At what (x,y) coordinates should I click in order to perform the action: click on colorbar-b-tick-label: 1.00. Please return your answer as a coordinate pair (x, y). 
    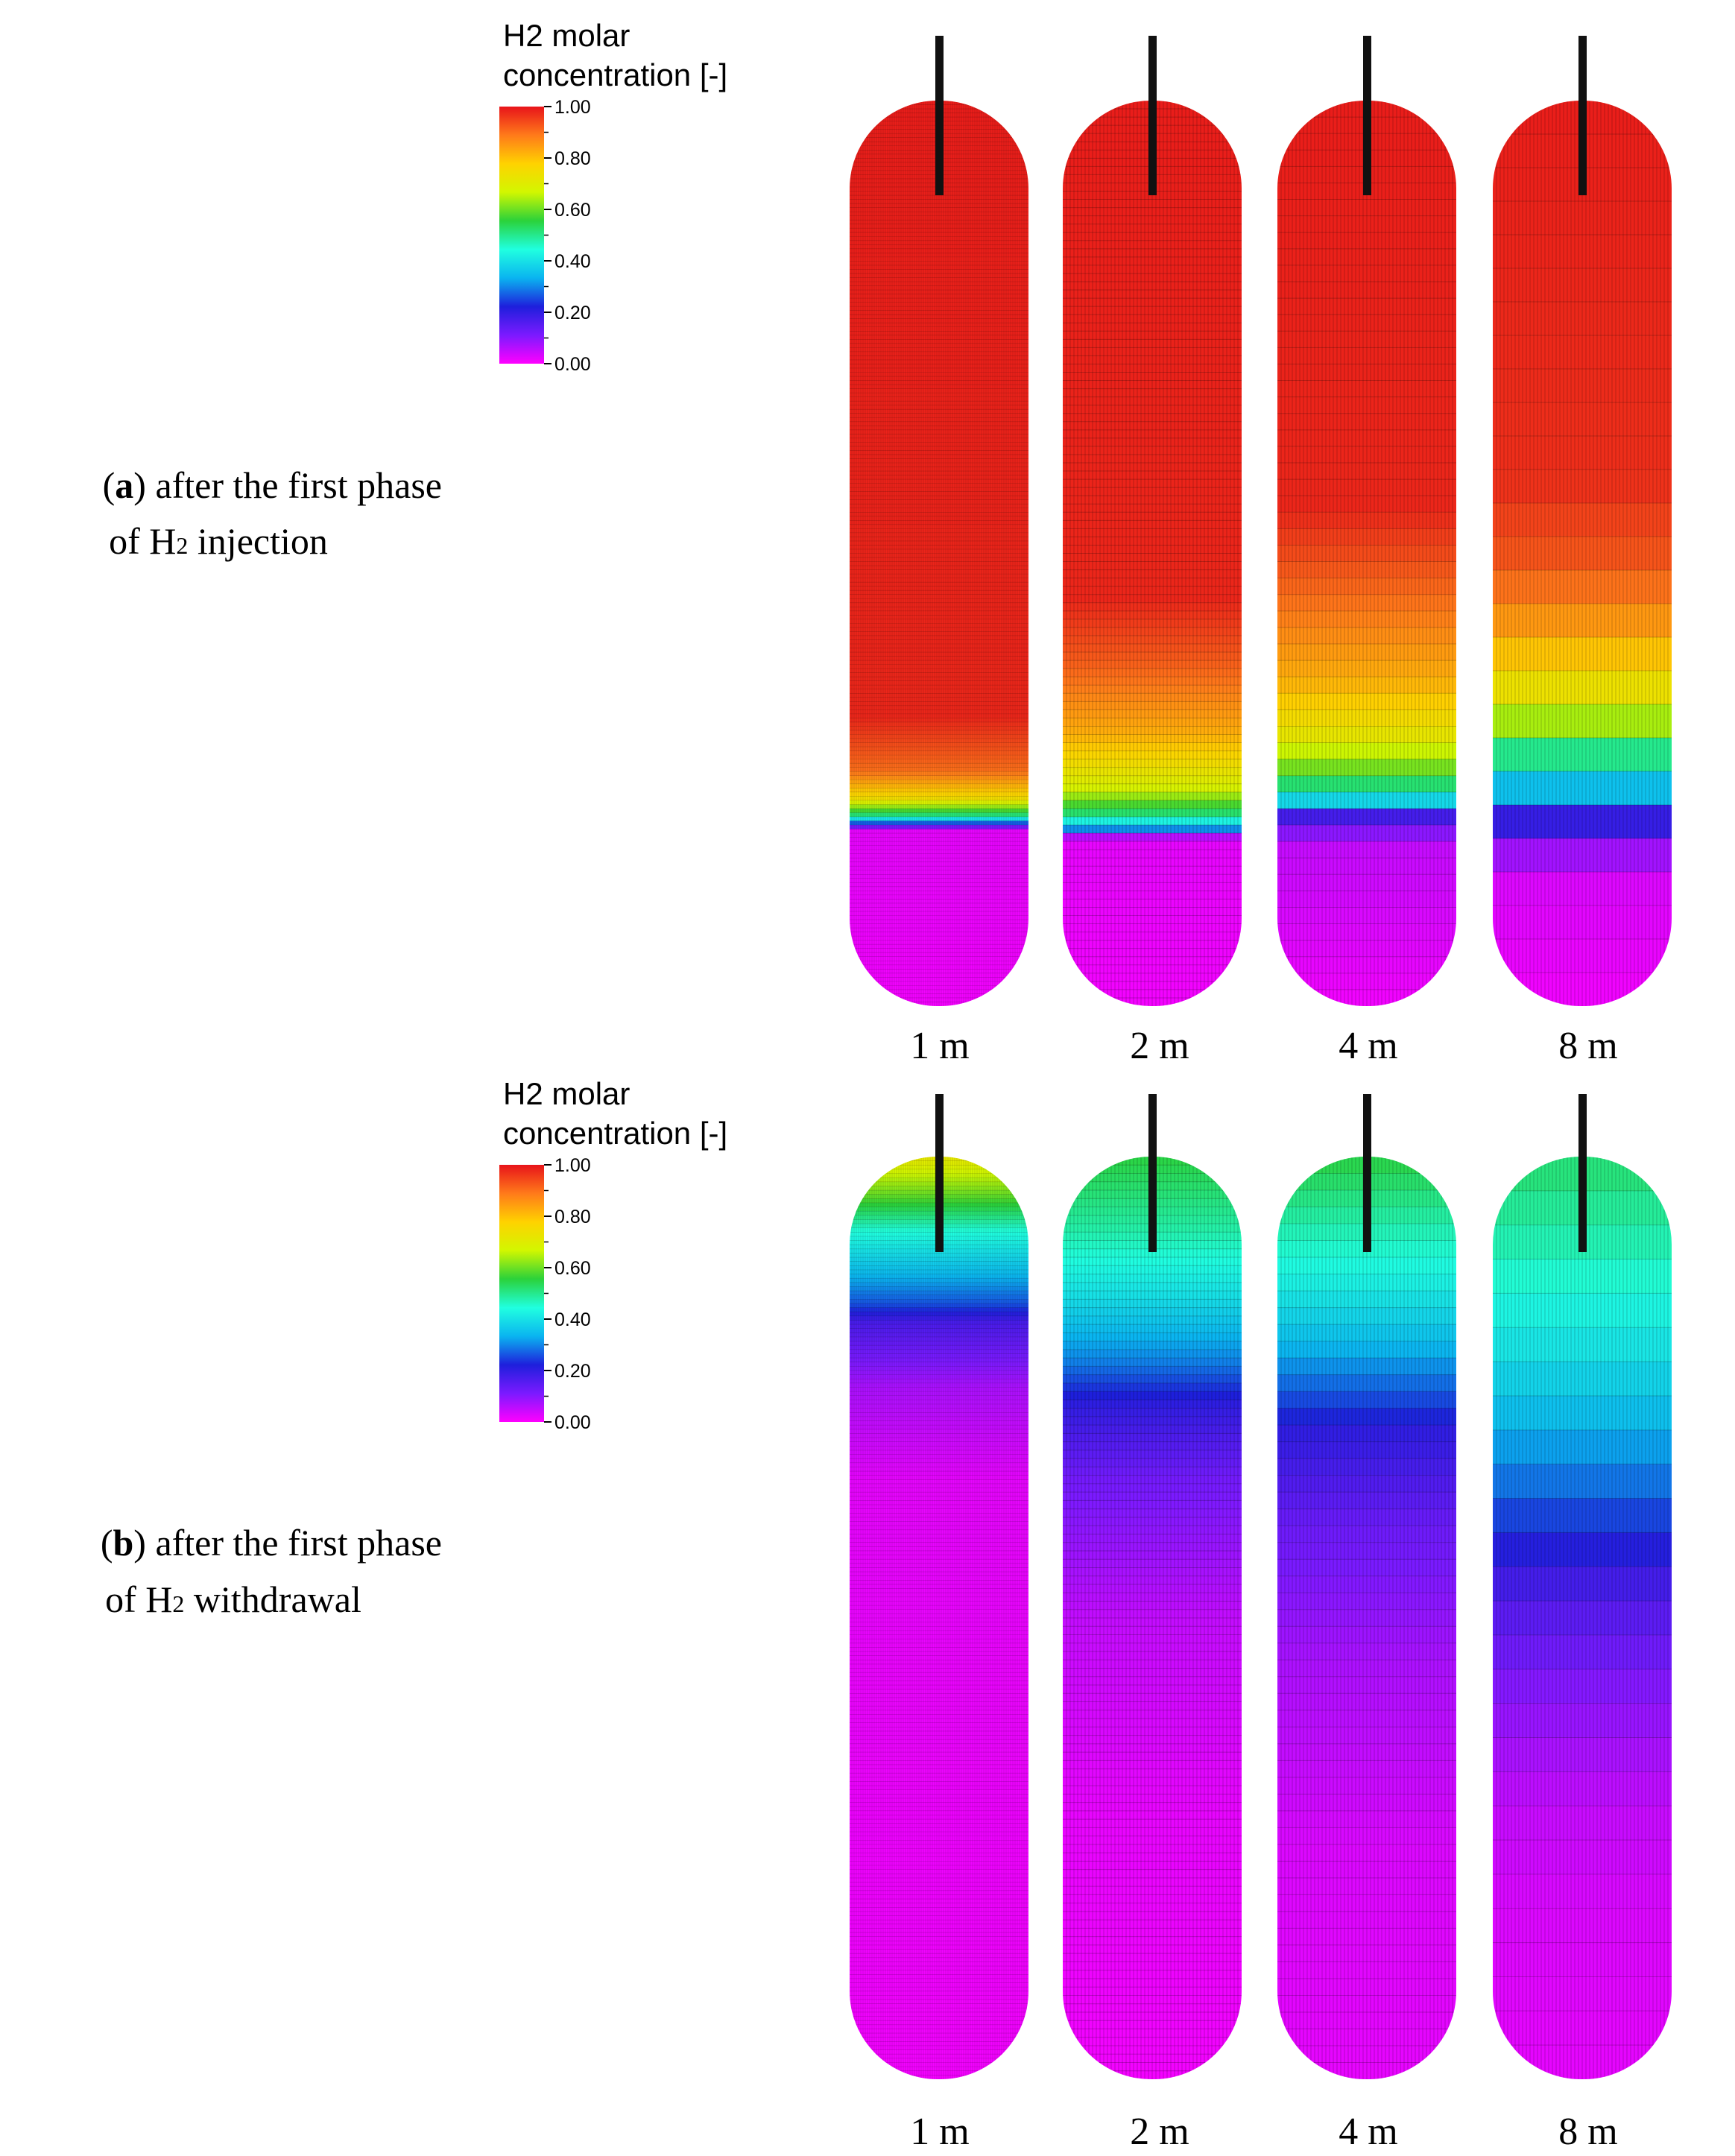
    Looking at the image, I should click on (572, 1165).